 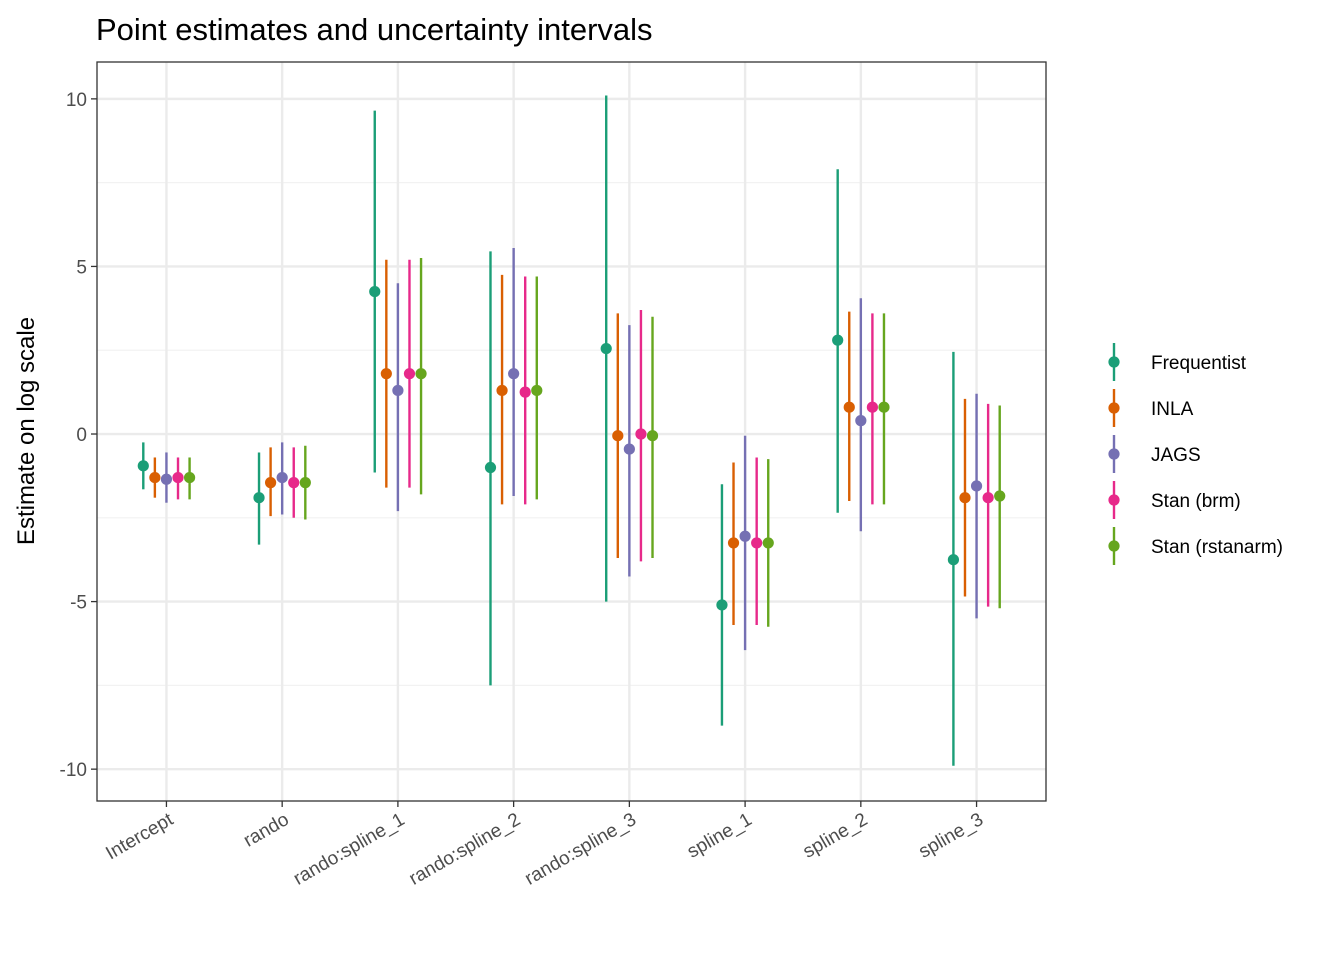 I want to click on y-tick-label: 0, so click(x=81, y=435).